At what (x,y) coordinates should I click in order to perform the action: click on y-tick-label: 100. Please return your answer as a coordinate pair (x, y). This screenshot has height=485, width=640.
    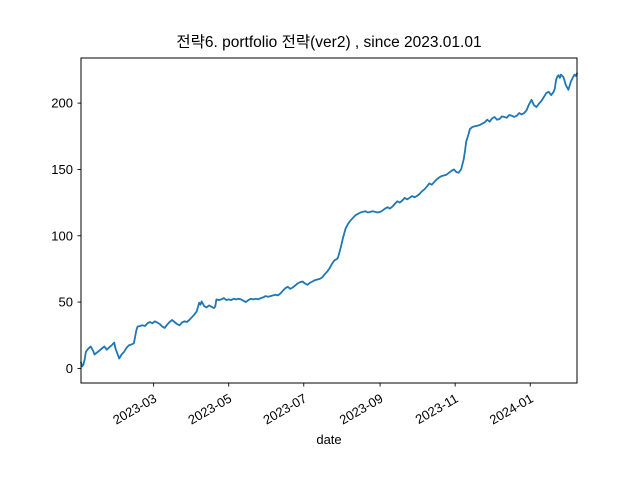
    Looking at the image, I should click on (62, 235).